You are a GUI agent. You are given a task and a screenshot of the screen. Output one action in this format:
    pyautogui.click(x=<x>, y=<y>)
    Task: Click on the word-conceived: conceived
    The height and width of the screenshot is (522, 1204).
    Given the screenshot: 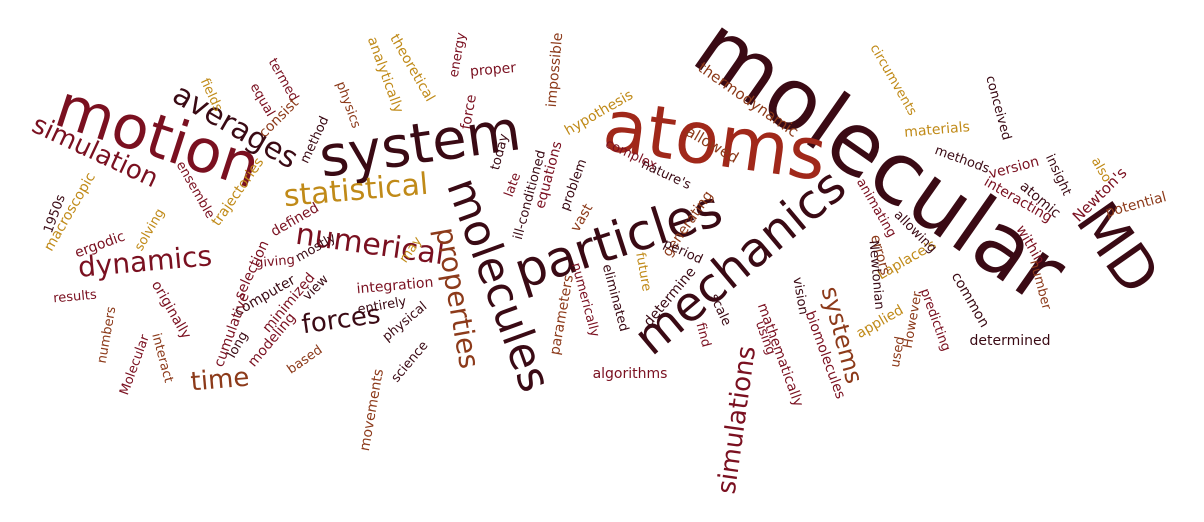 What is the action you would take?
    pyautogui.click(x=998, y=108)
    